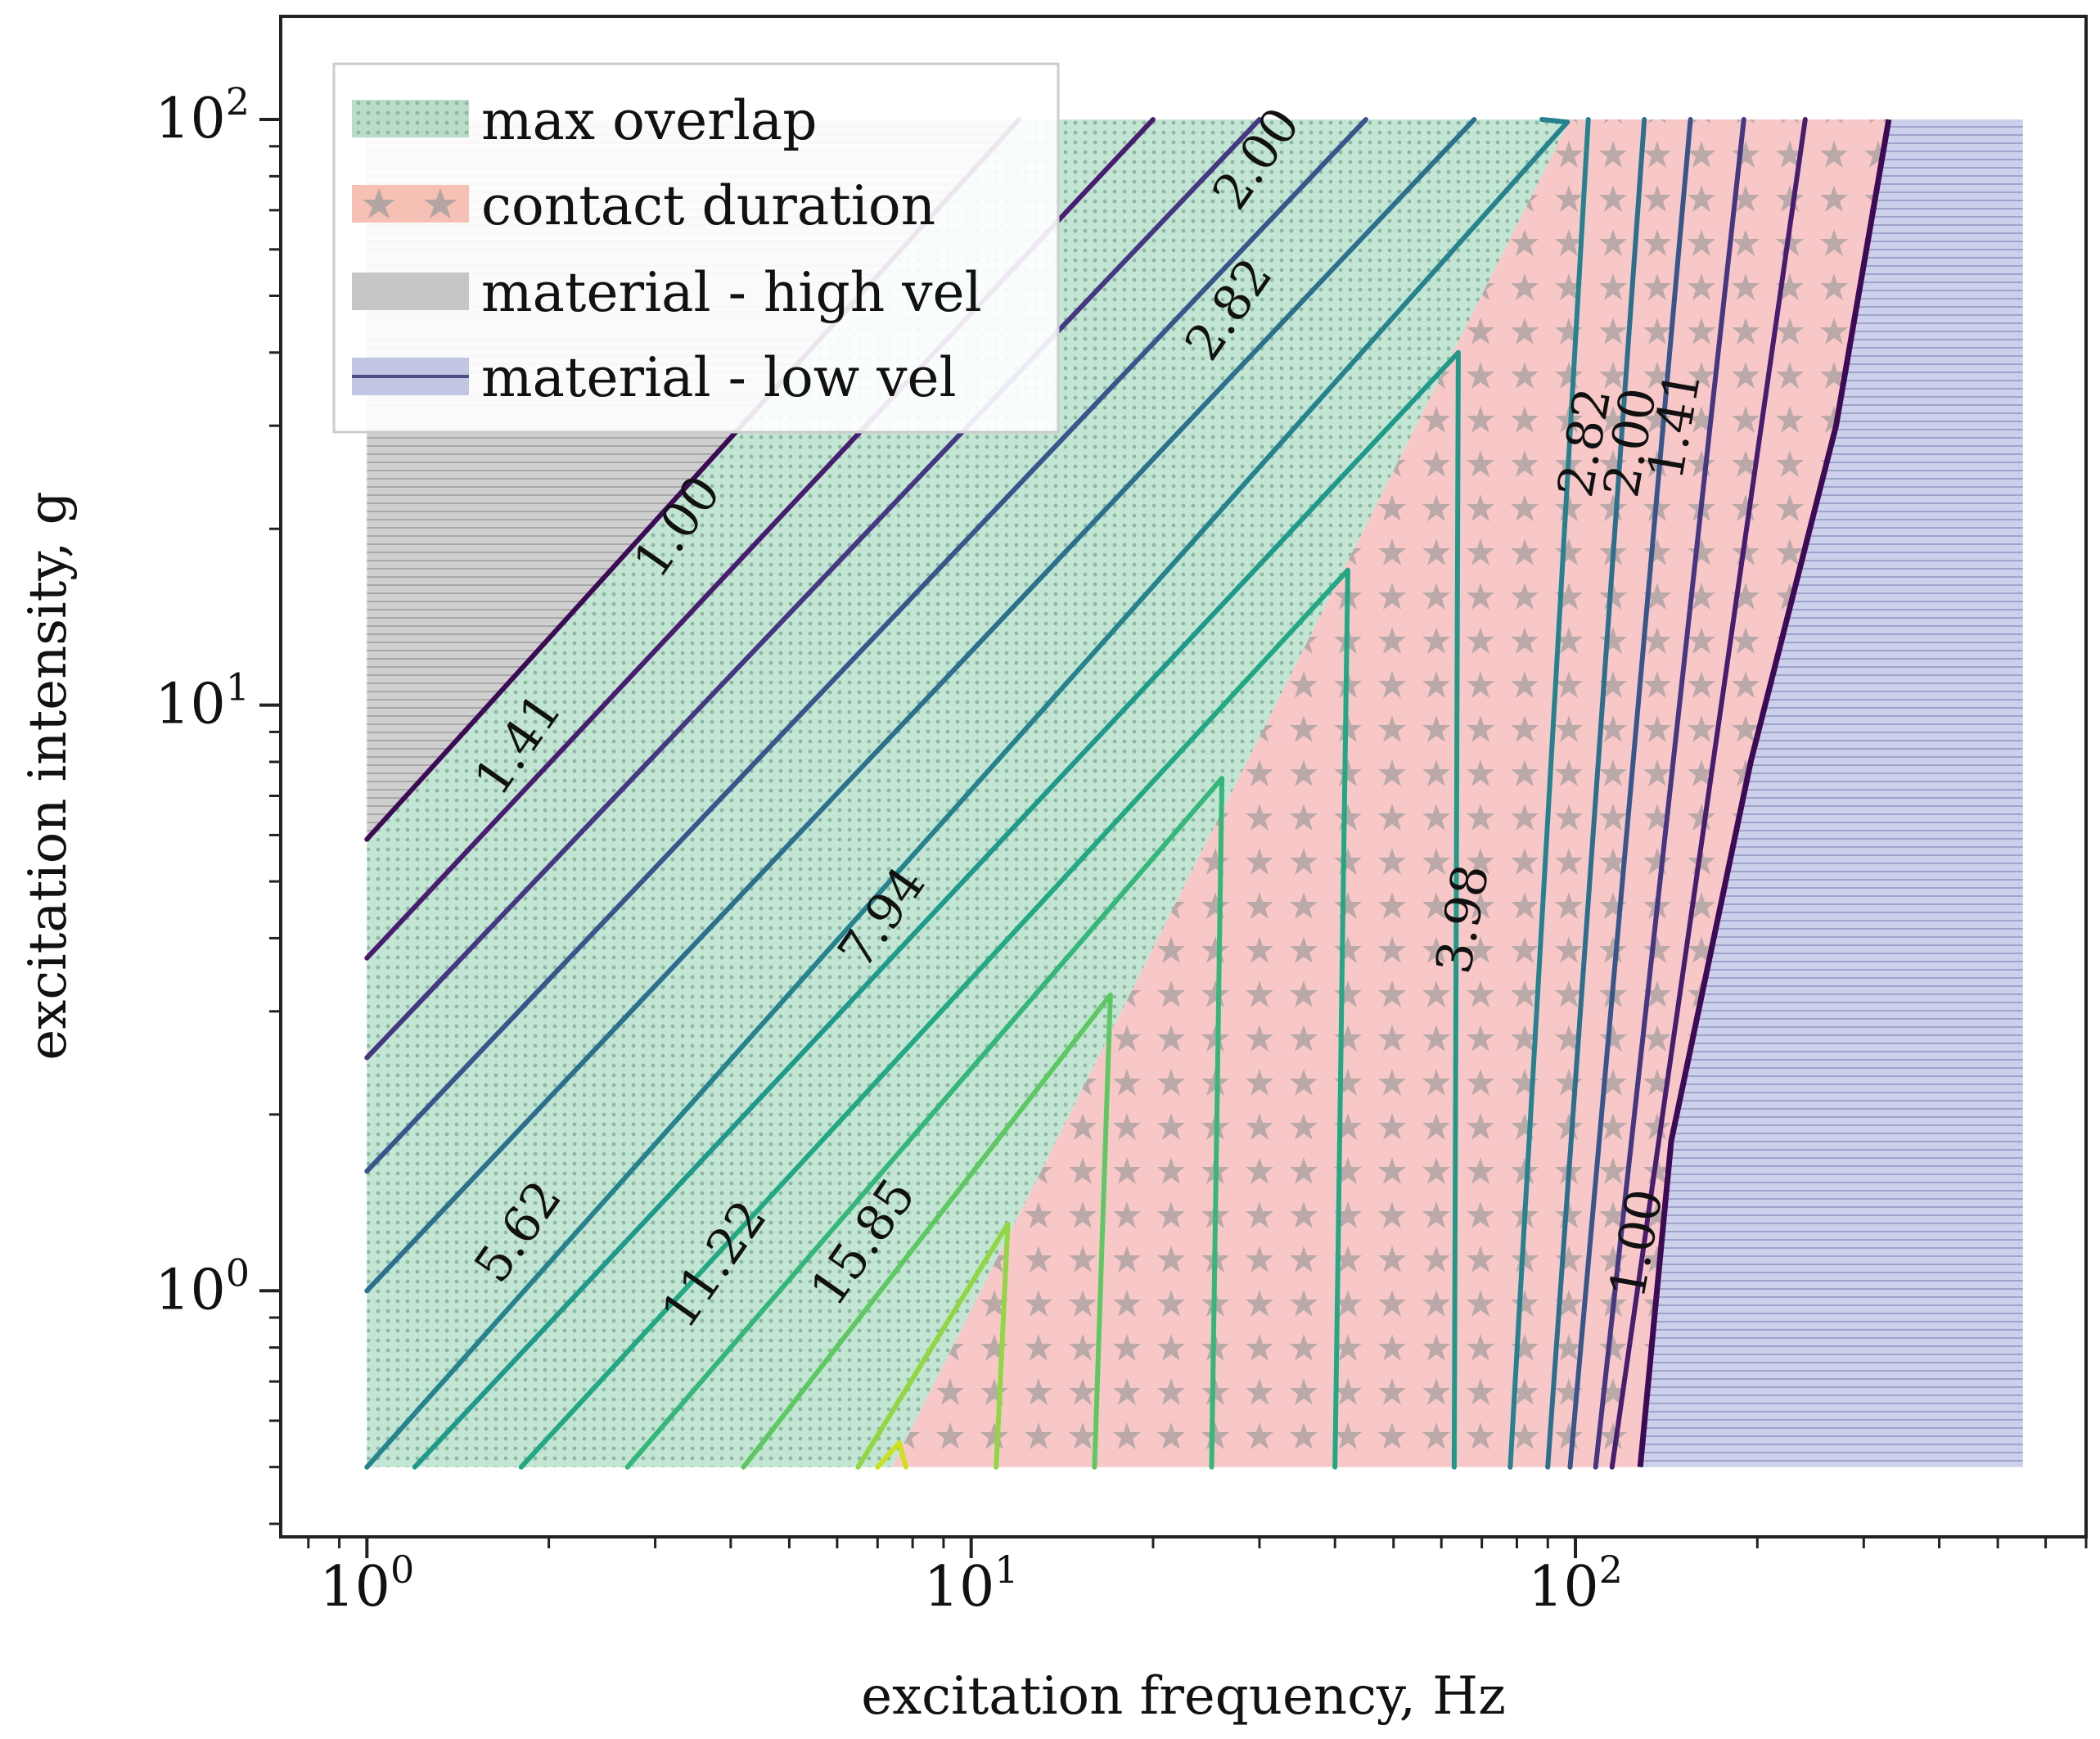 This screenshot has height=1739, width=2100. What do you see at coordinates (410, 292) in the screenshot?
I see `legend-swatch-material-high-vel` at bounding box center [410, 292].